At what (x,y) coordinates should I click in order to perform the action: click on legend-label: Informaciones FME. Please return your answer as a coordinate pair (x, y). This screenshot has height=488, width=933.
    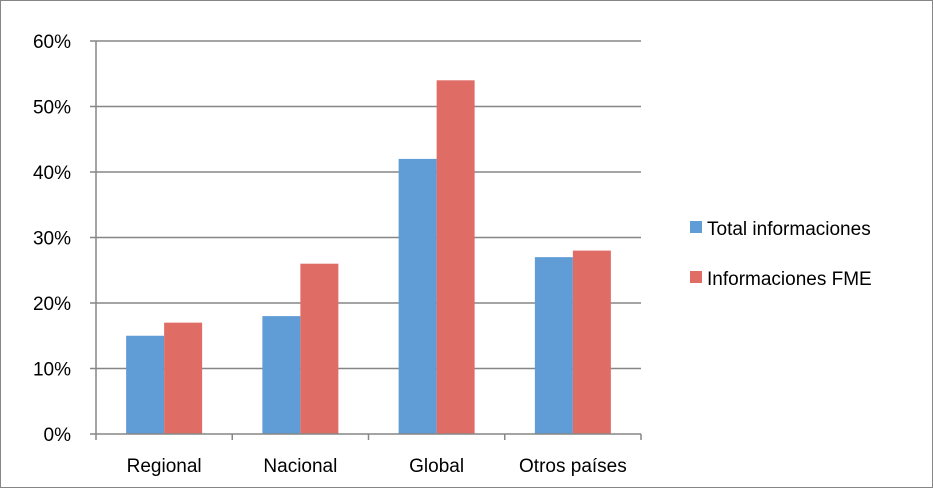
    Looking at the image, I should click on (789, 279).